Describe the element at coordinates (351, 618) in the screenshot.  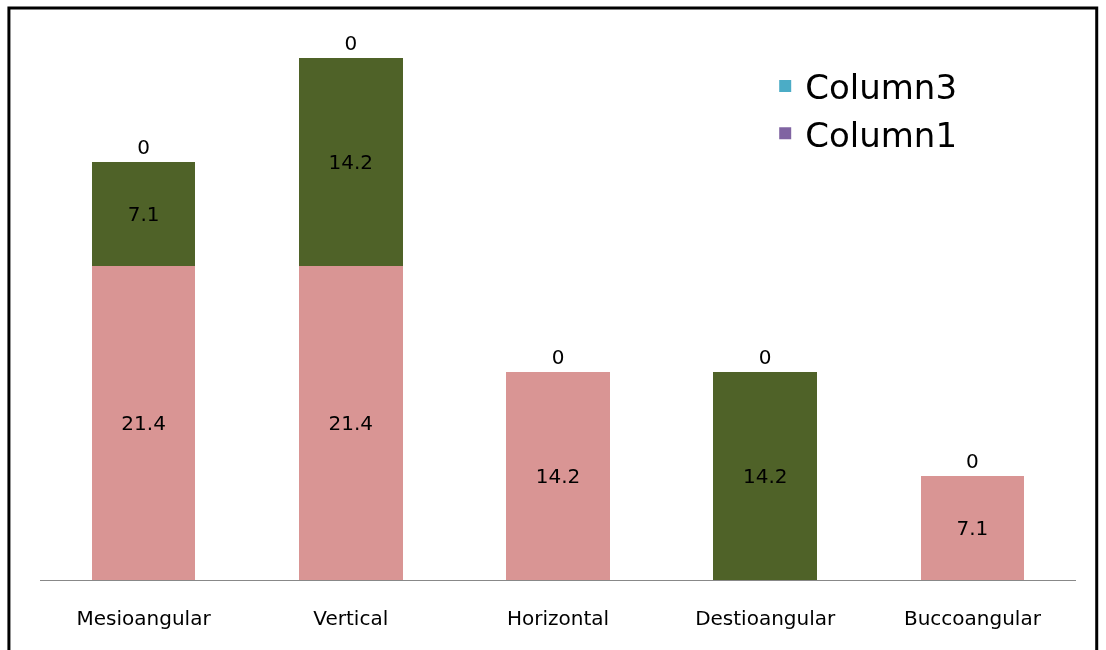
I see `x-tick-label: Vertical` at that location.